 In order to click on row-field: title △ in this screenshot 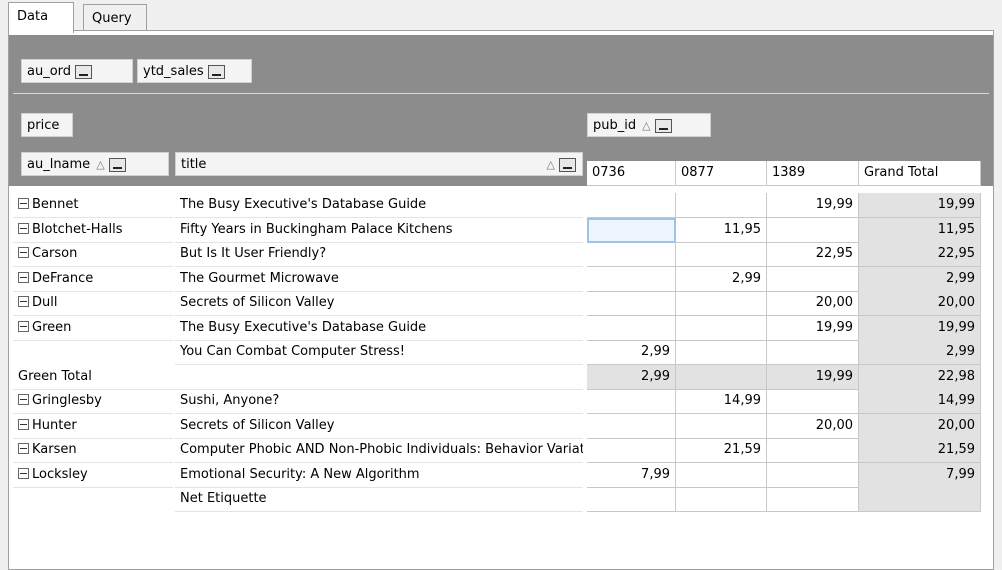, I will do `click(379, 164)`.